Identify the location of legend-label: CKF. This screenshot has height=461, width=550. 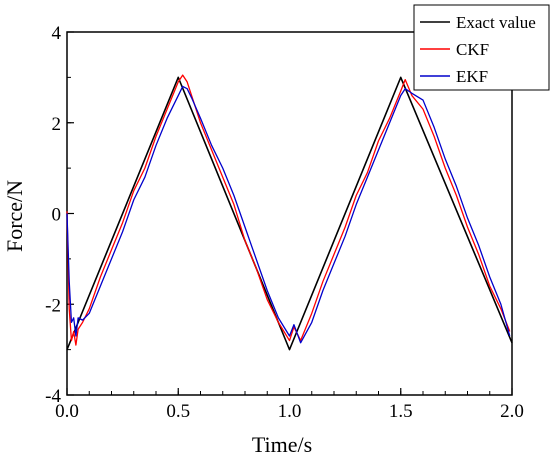
(472, 49).